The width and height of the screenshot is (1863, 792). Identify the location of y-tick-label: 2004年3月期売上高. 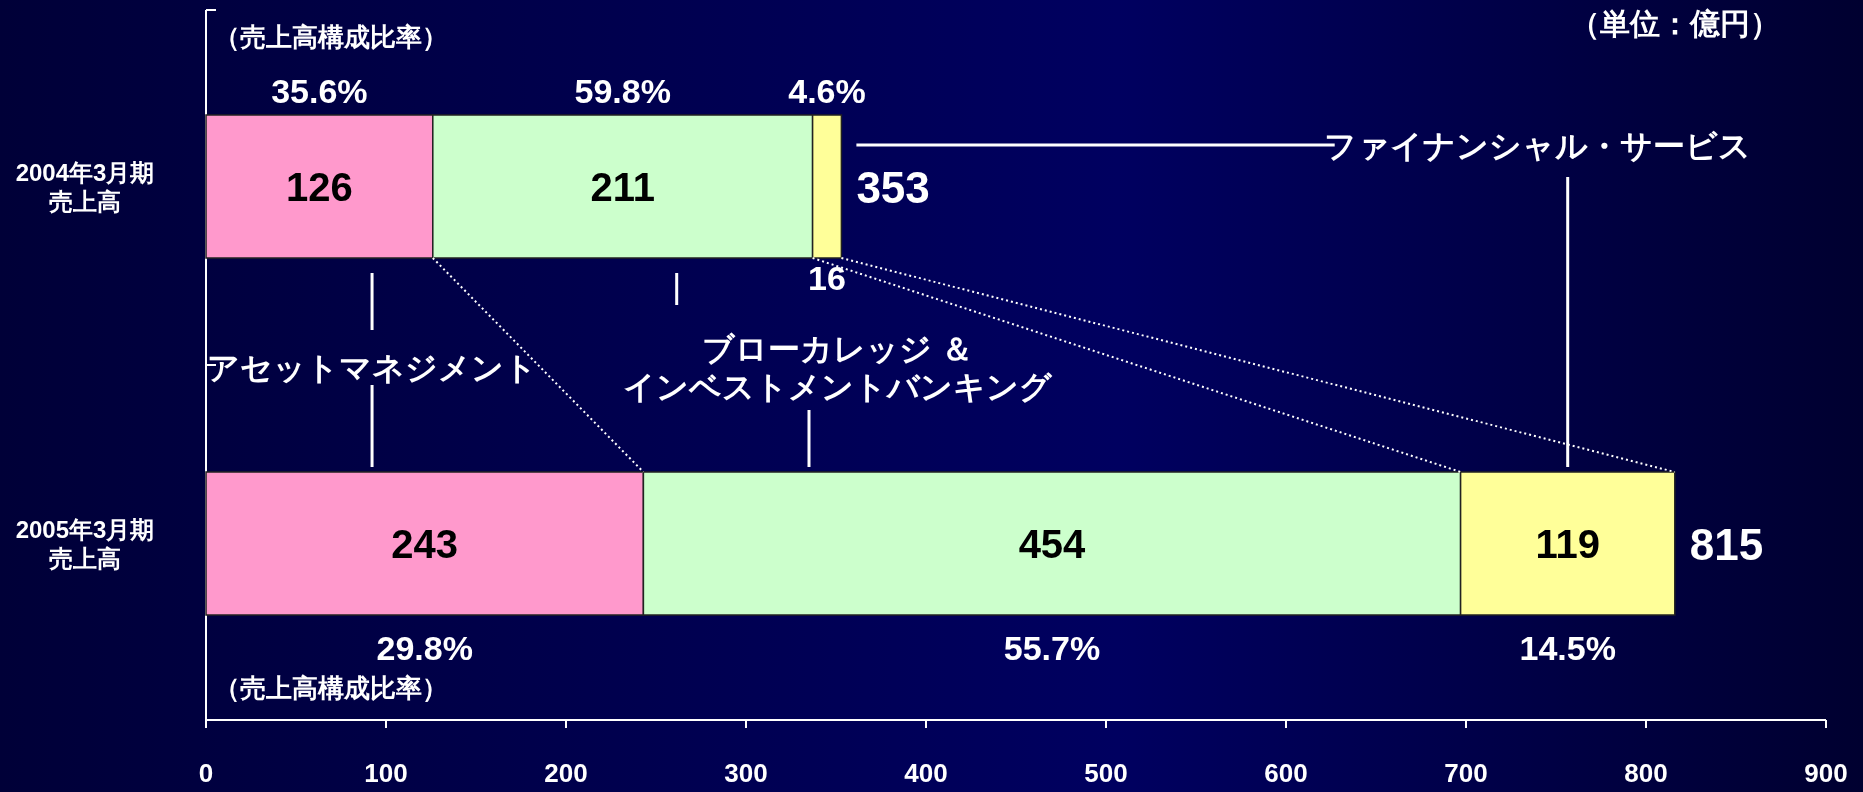
(85, 187).